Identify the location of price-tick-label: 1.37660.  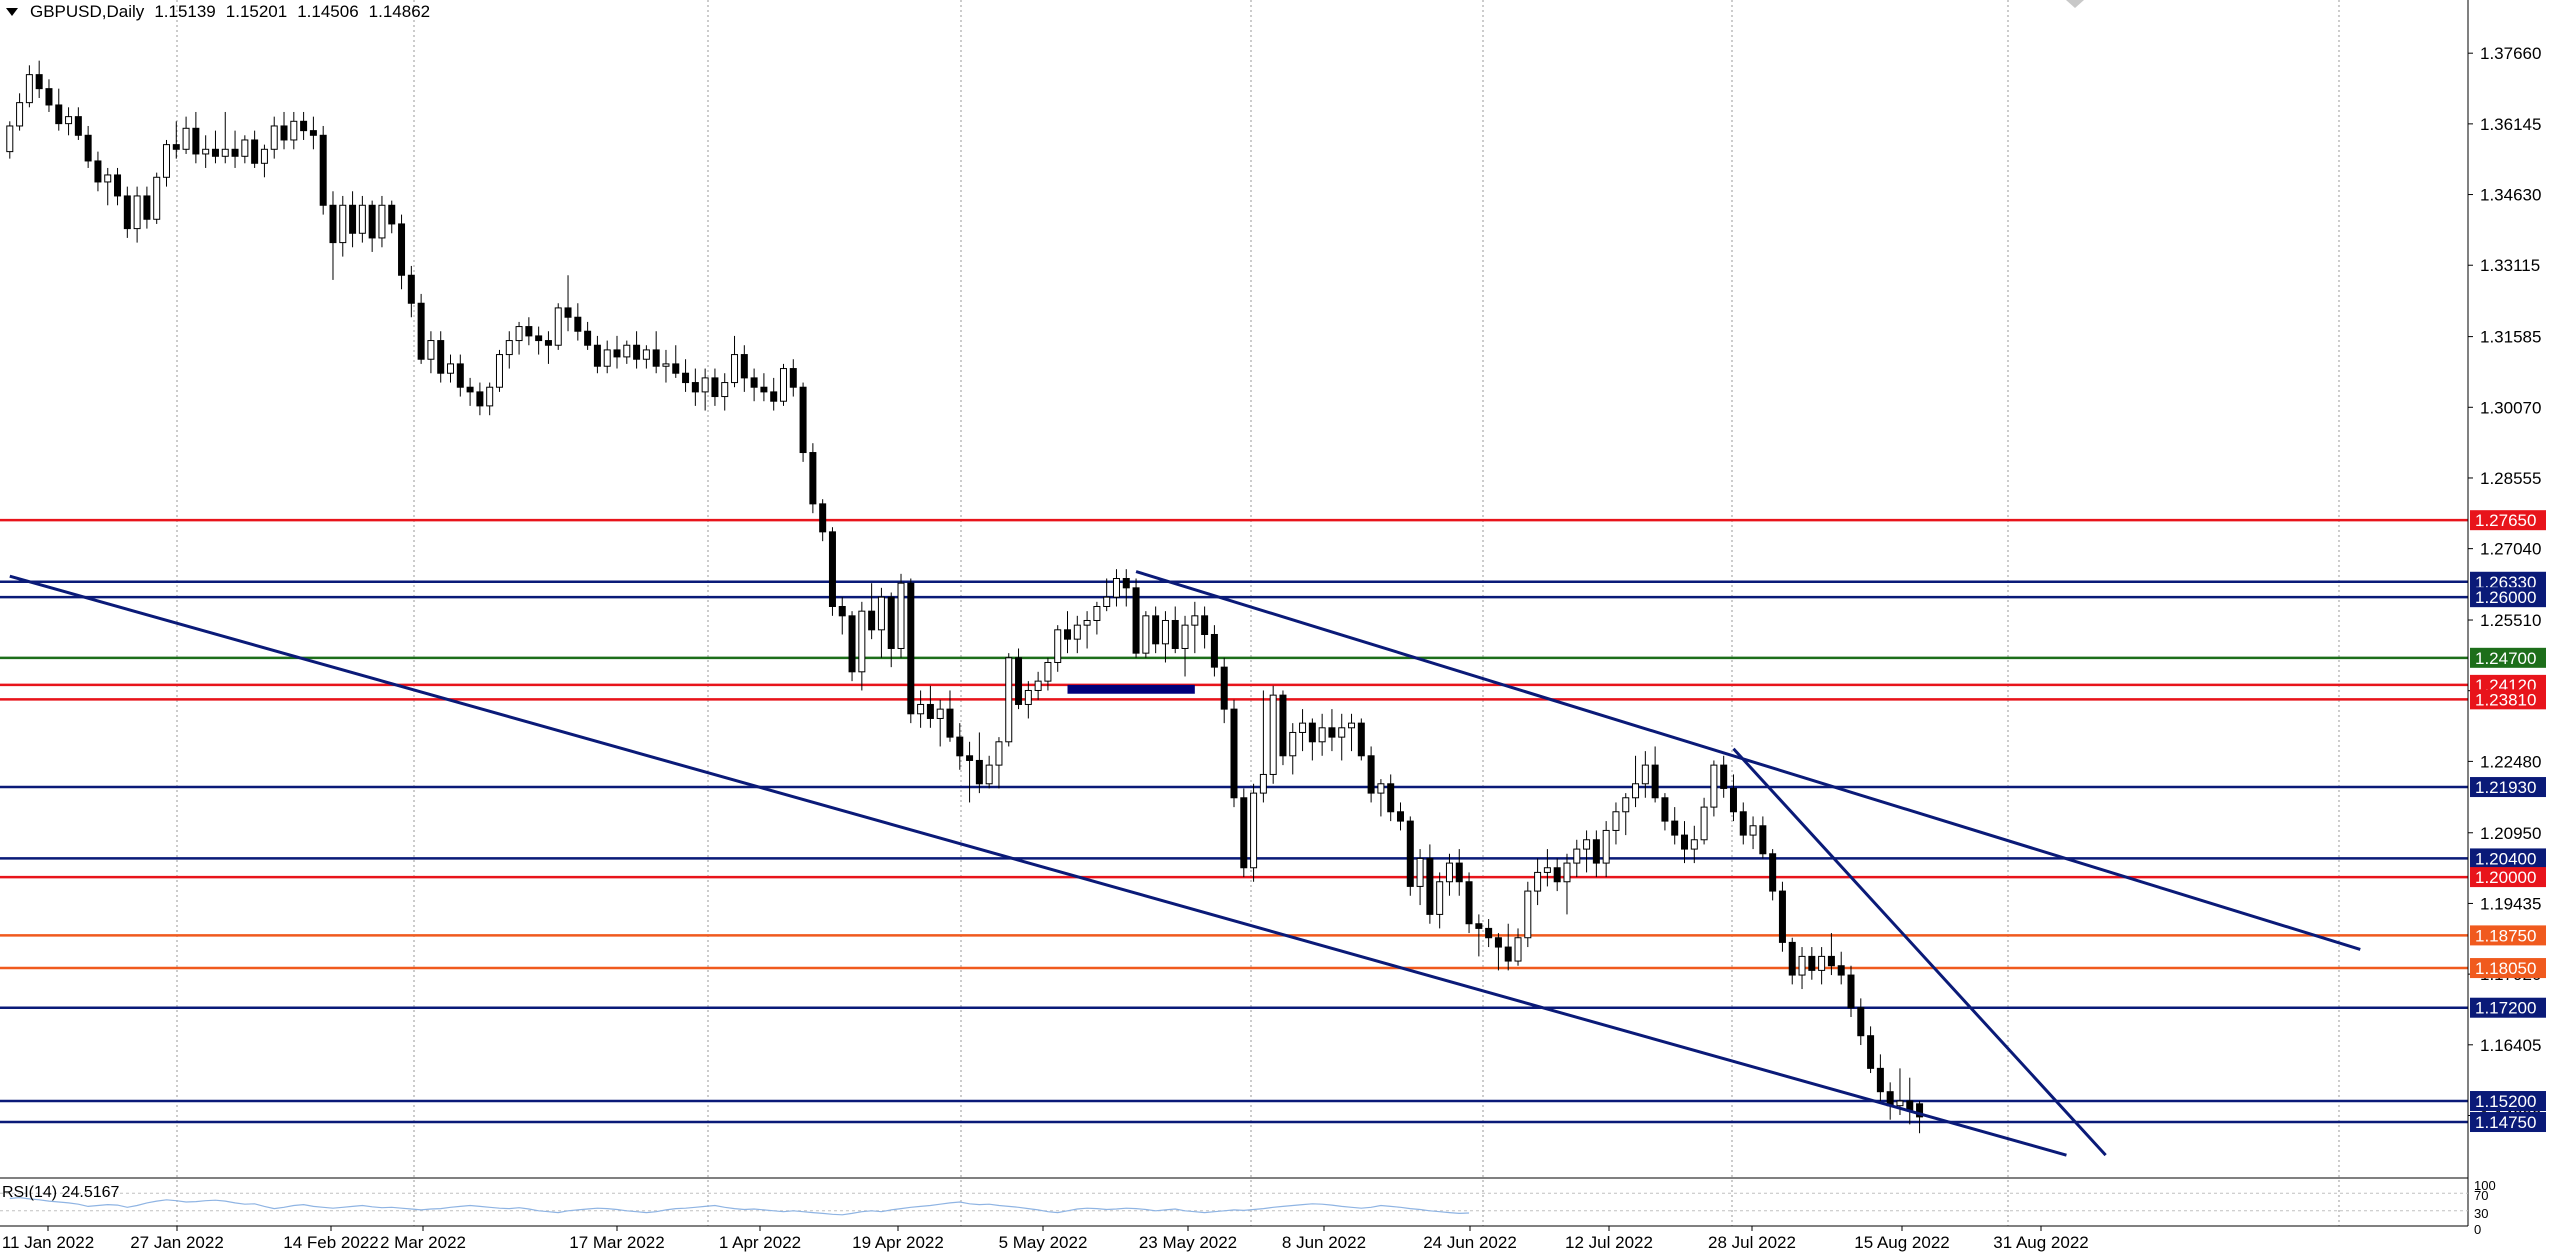
(2510, 53).